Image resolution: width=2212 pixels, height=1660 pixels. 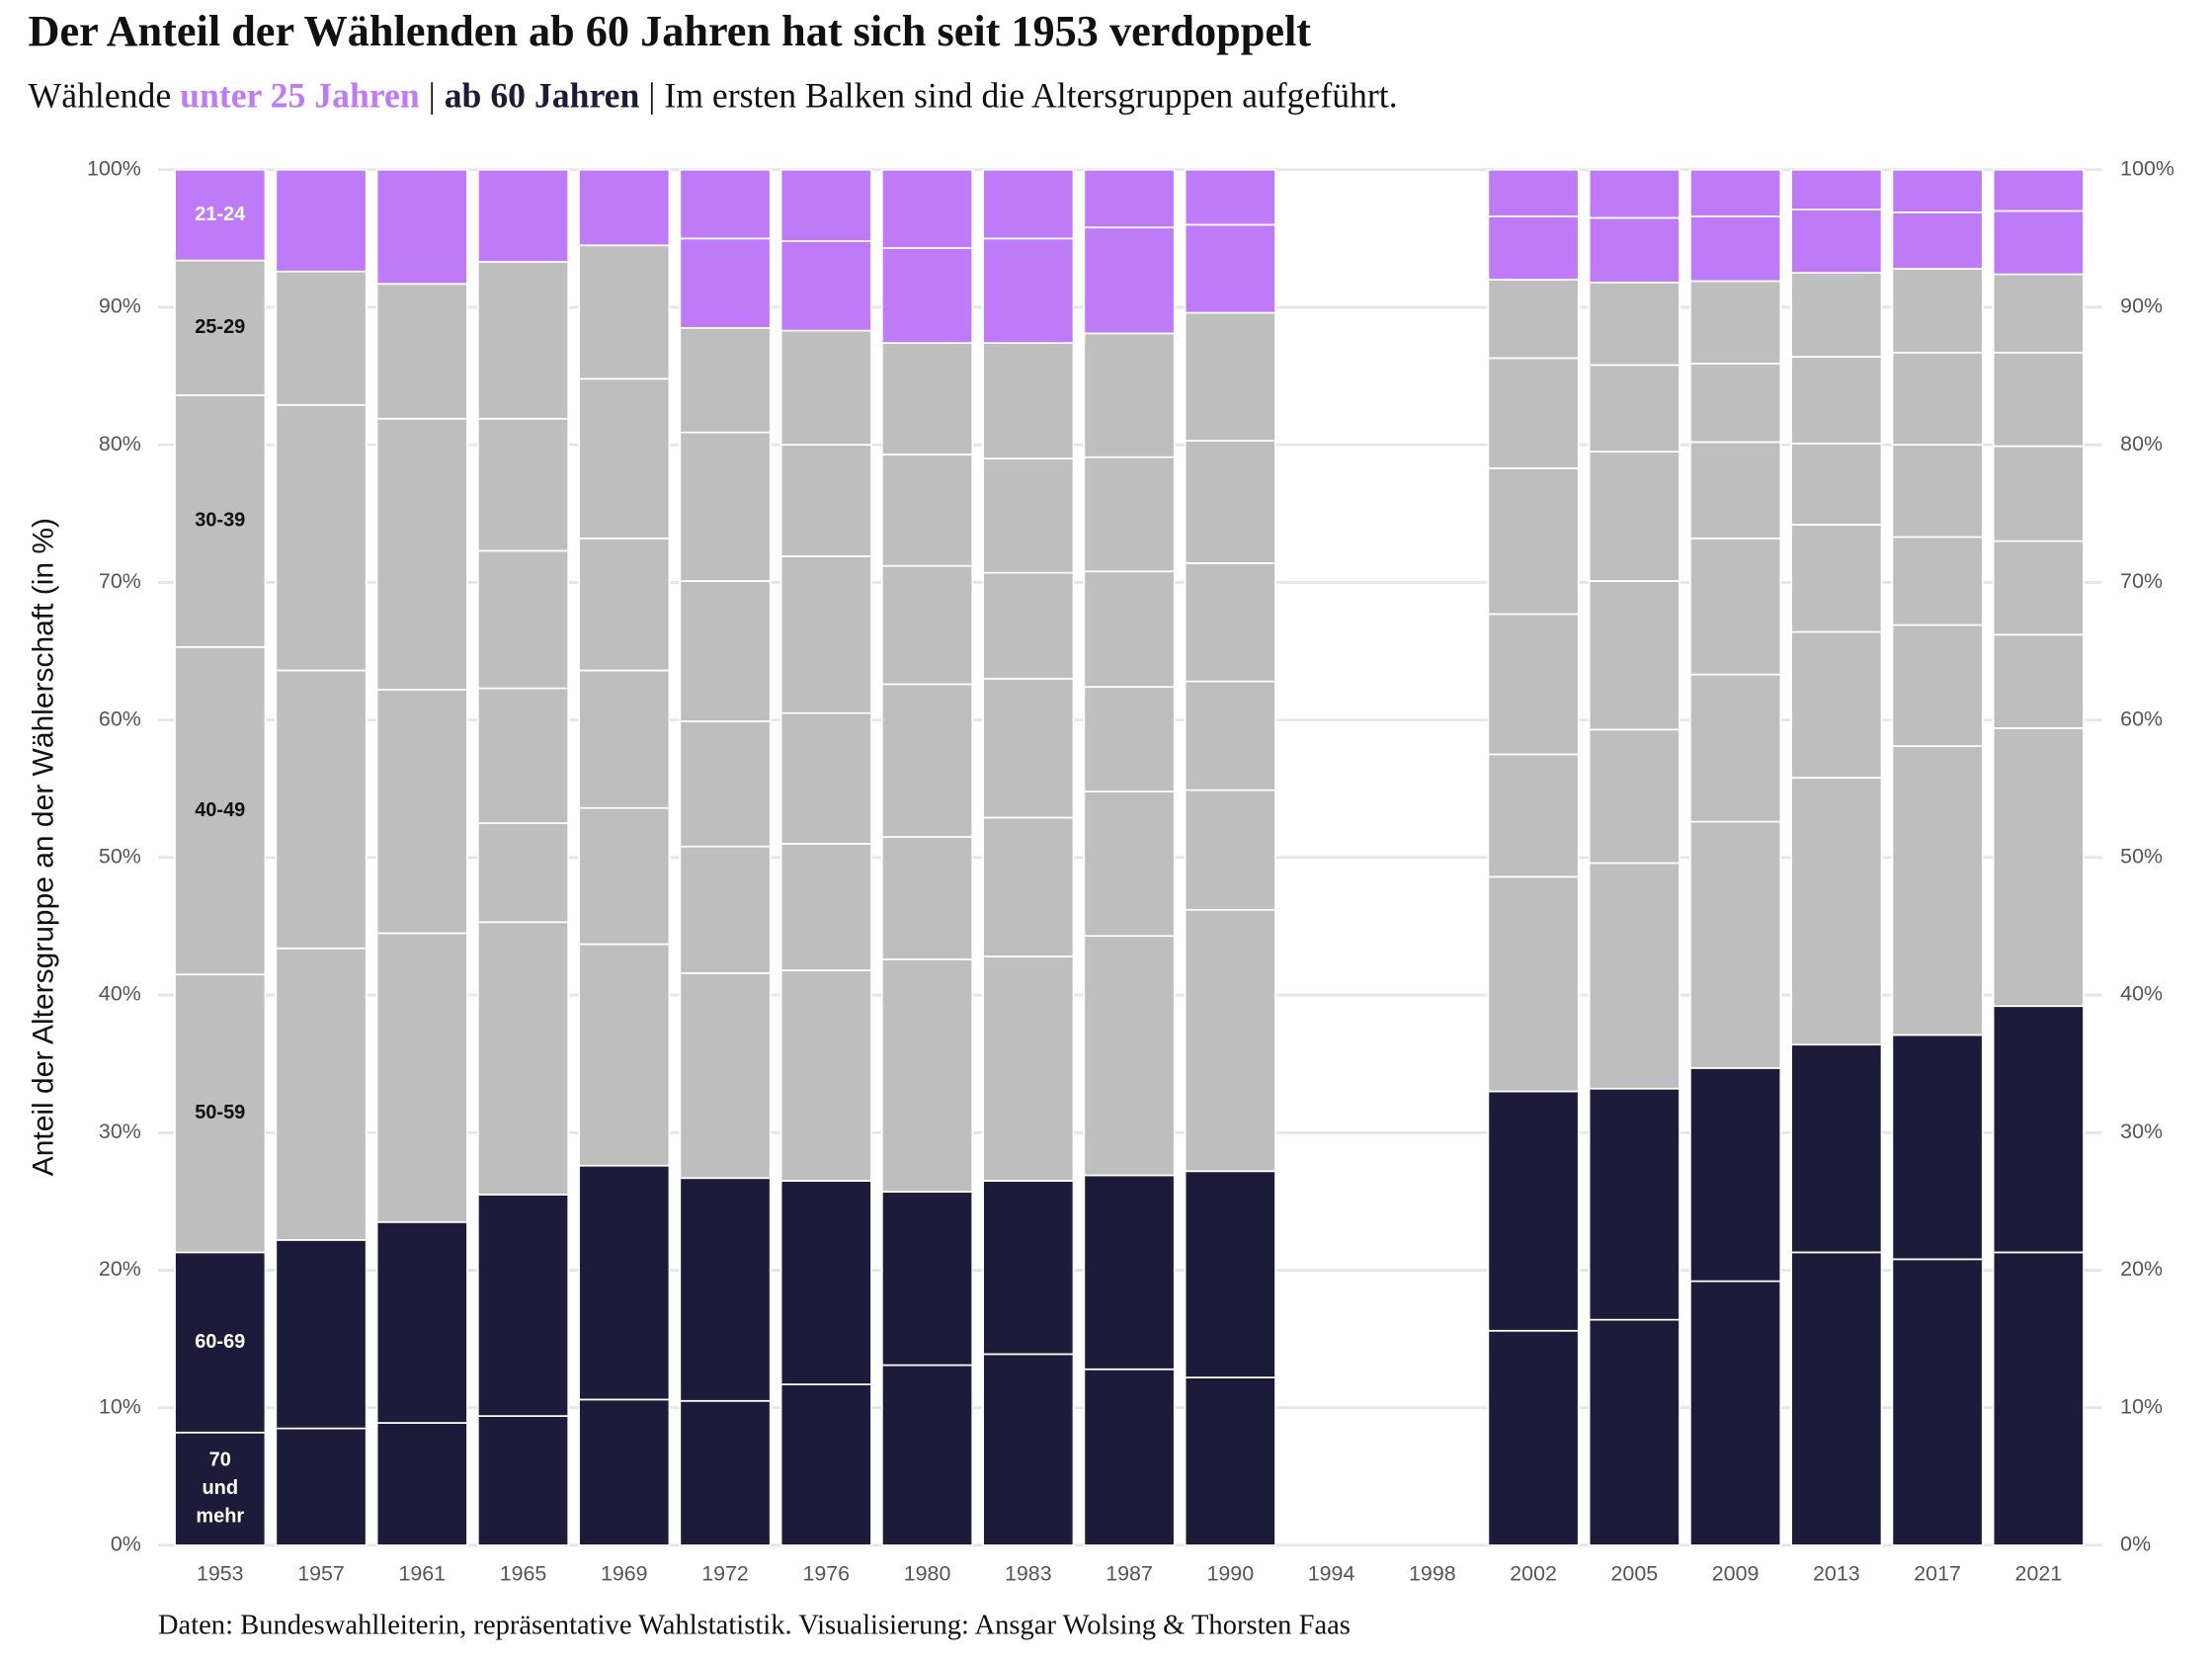 I want to click on x-tick-label: 2021, so click(x=2039, y=1574).